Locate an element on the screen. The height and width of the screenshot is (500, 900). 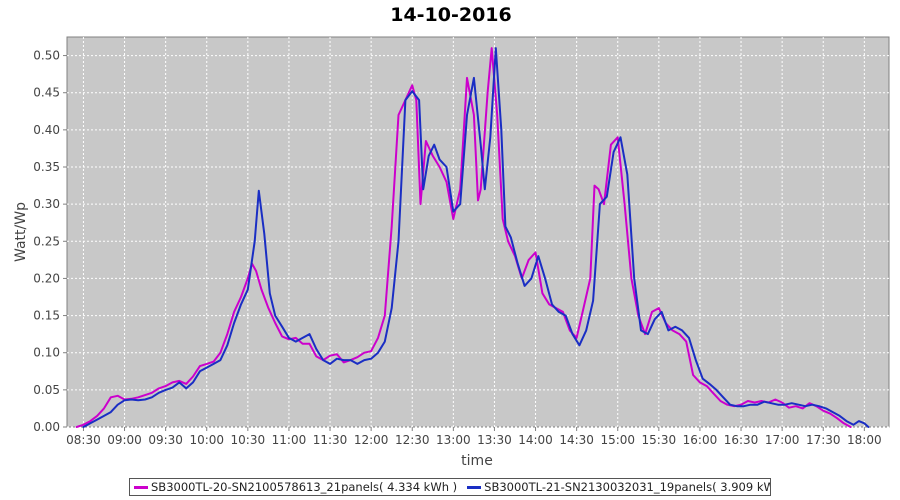
x-tick-label: 15:00 is located at coordinates (617, 440).